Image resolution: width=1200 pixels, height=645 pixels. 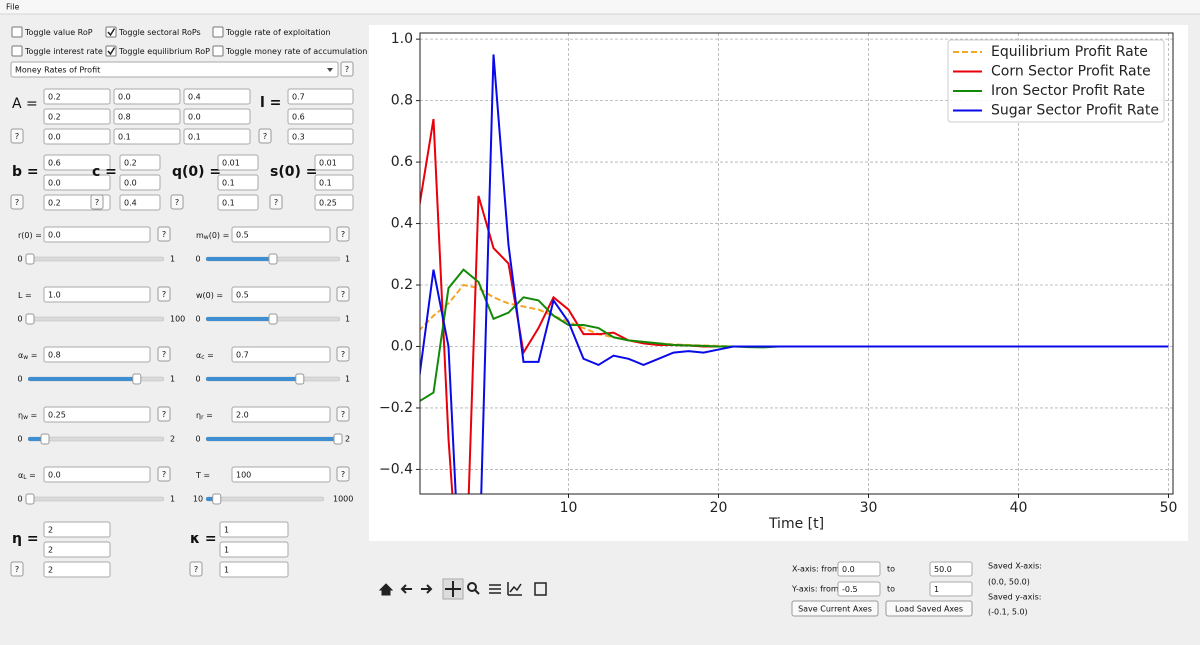 I want to click on input-value: 0.0, so click(x=54, y=235).